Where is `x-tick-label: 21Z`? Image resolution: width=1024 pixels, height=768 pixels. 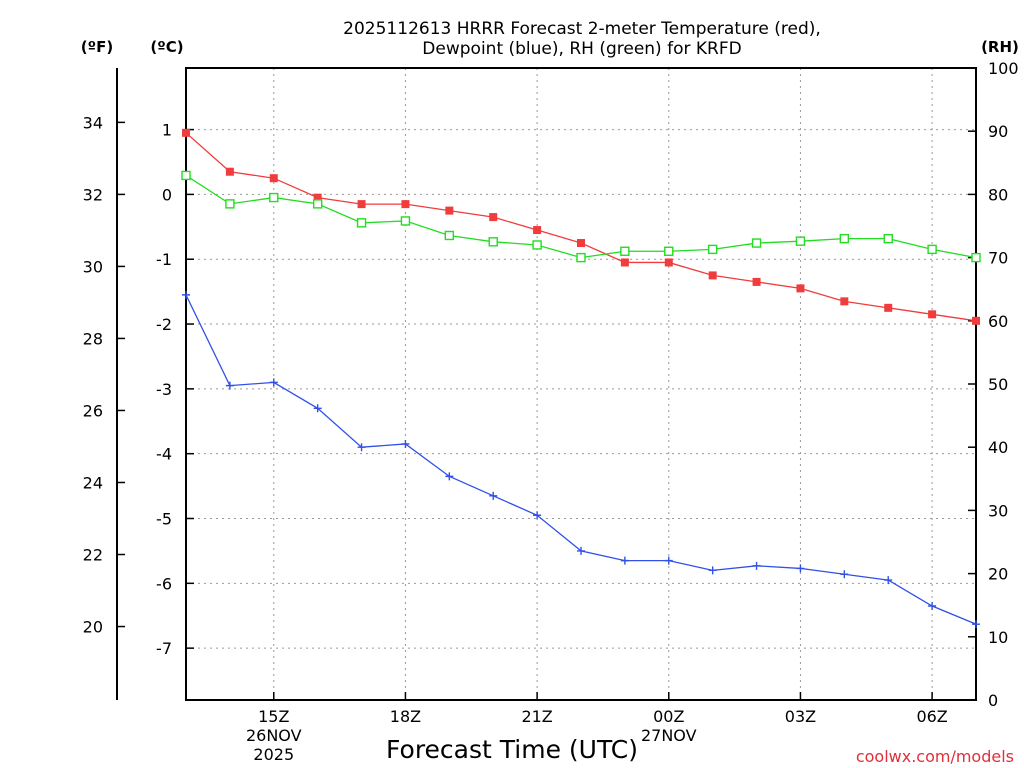
x-tick-label: 21Z is located at coordinates (536, 716).